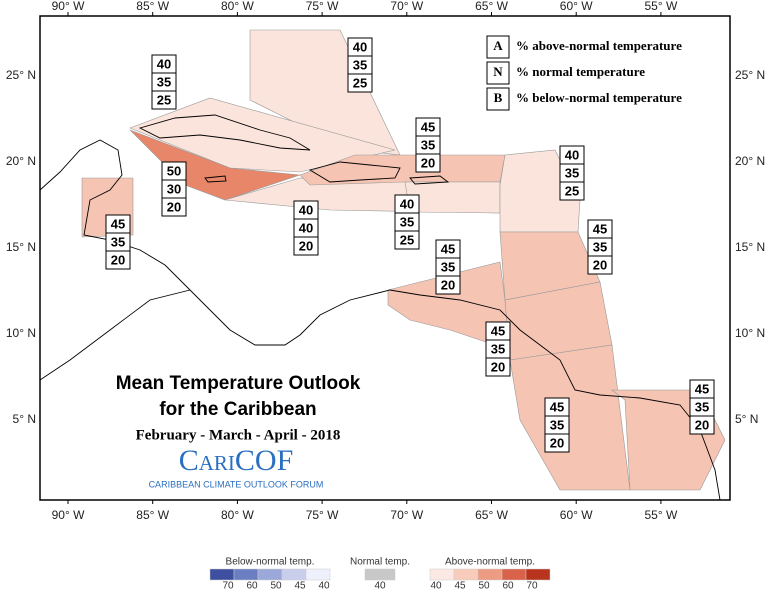 Image resolution: width=768 pixels, height=590 pixels. Describe the element at coordinates (236, 460) in the screenshot. I see `logo: CariCOF` at that location.